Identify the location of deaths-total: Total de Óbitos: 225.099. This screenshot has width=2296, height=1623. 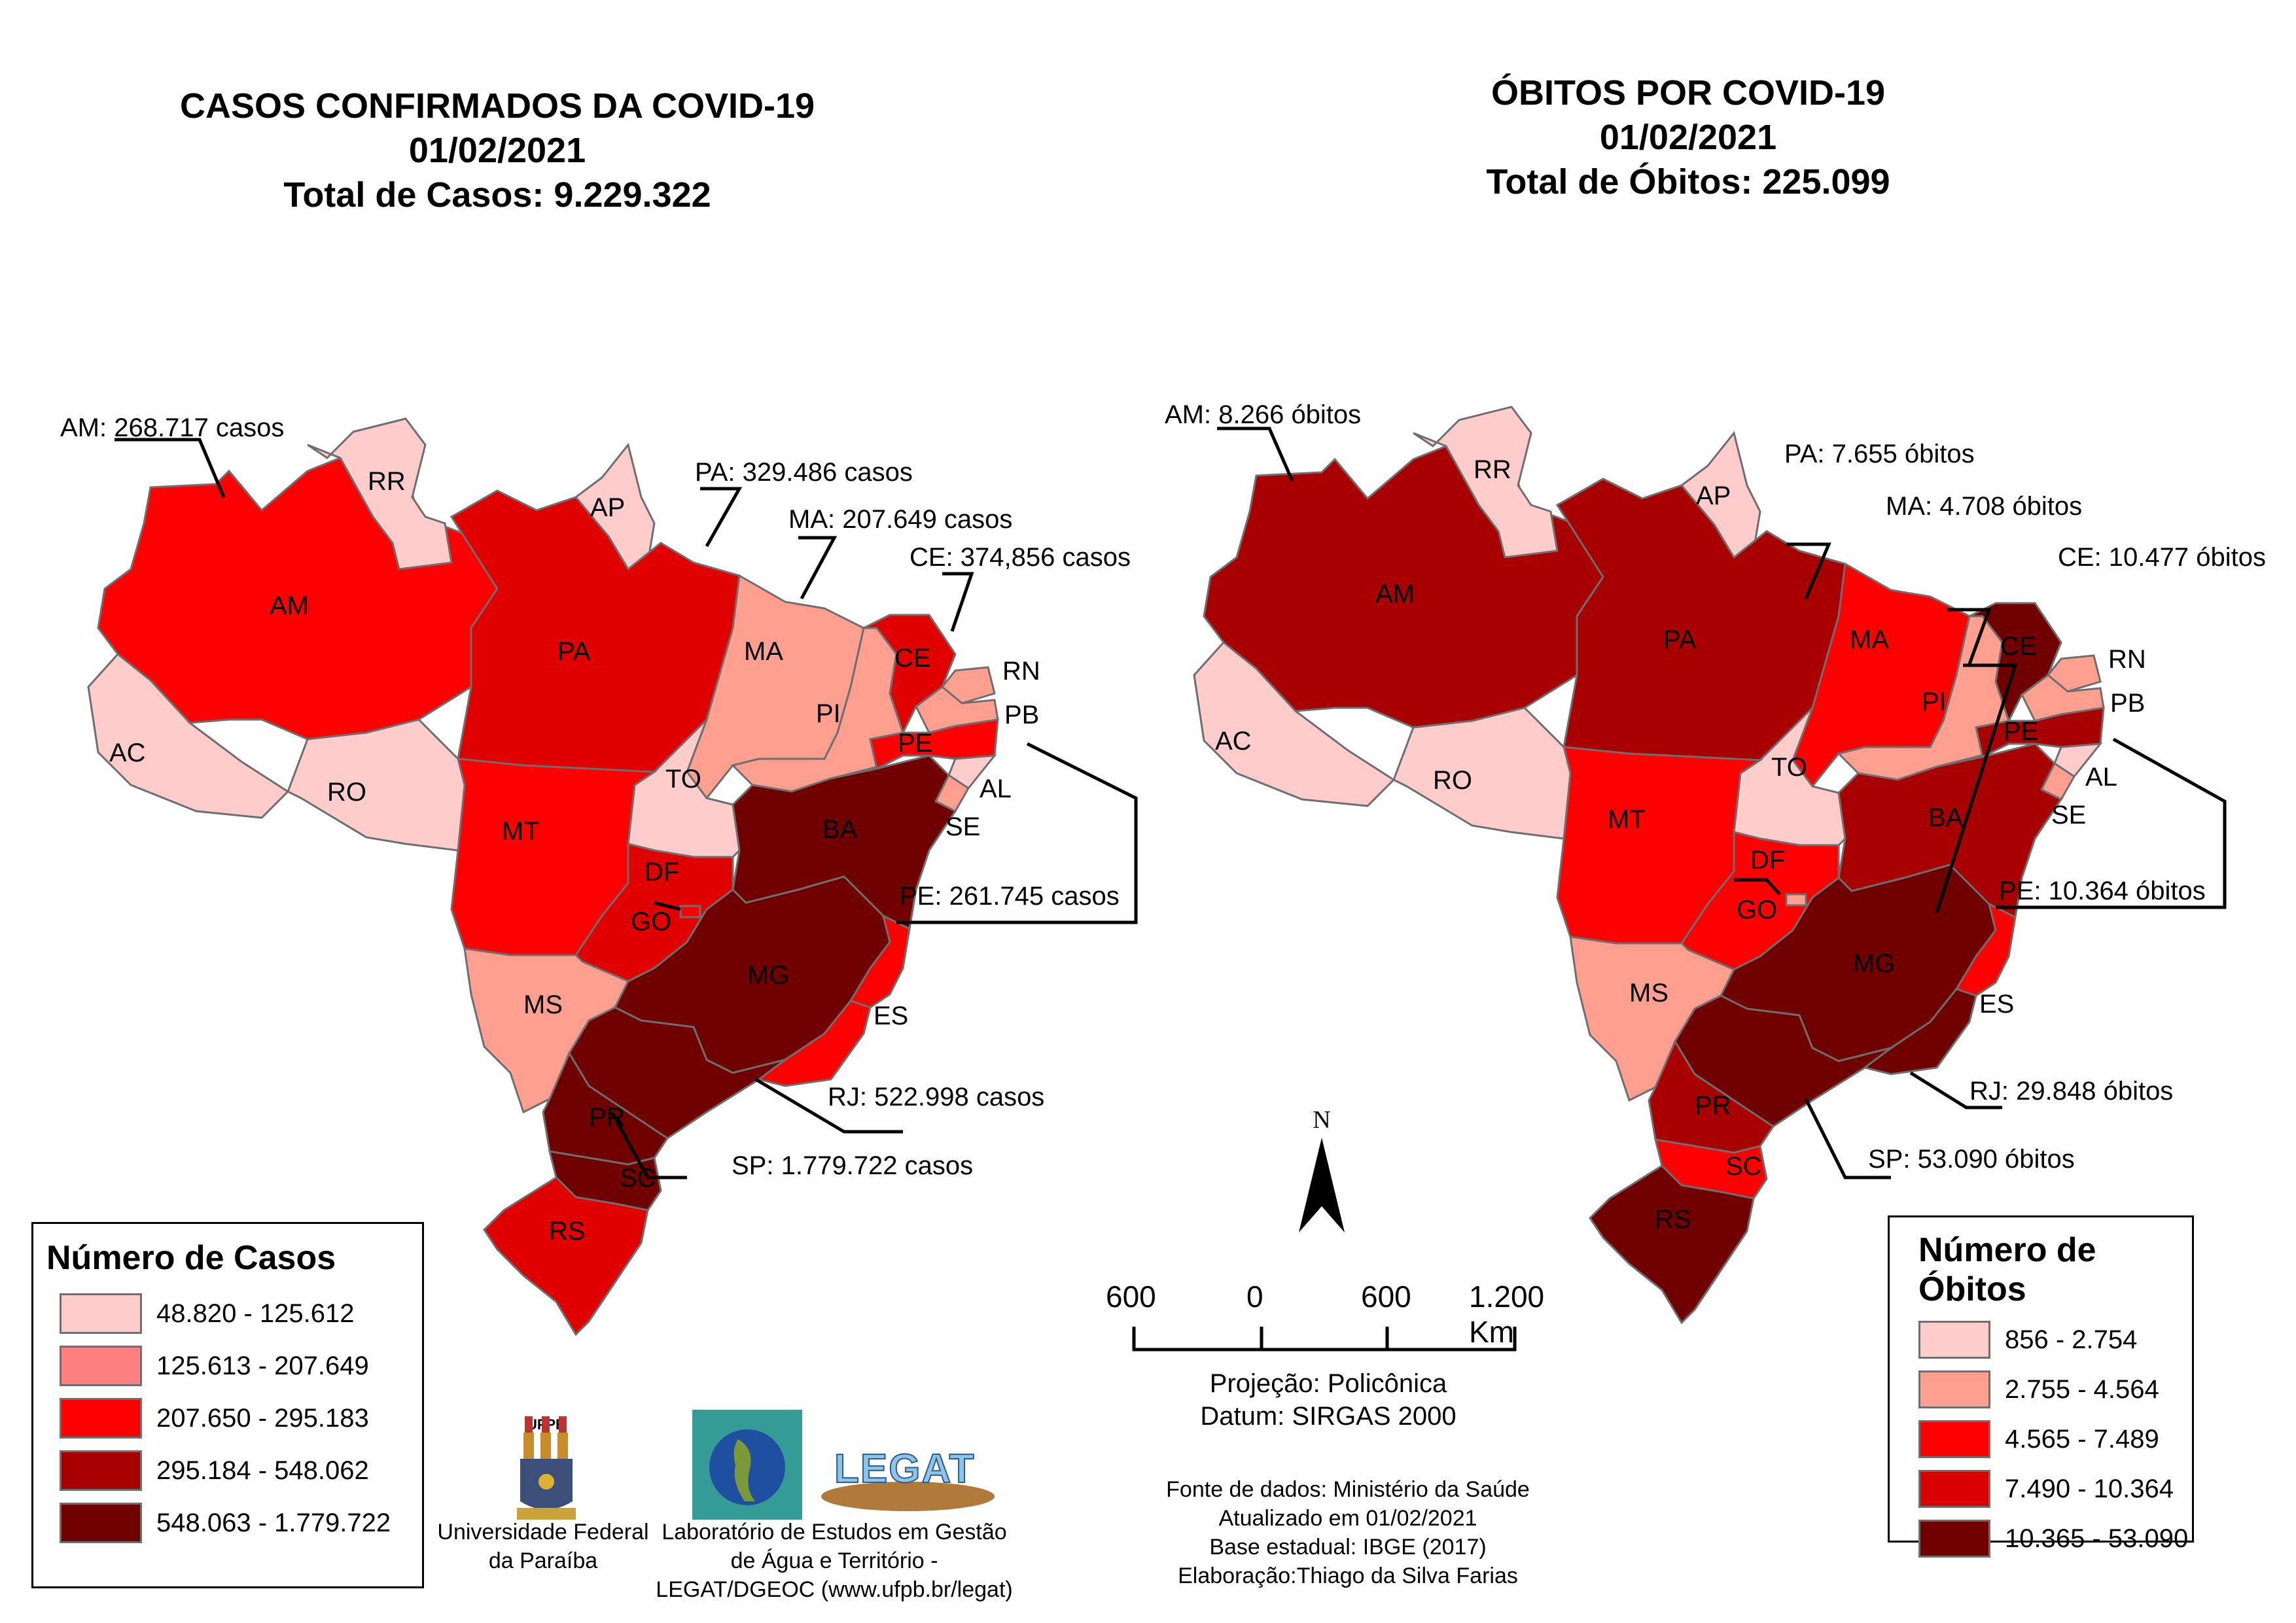
(1688, 181).